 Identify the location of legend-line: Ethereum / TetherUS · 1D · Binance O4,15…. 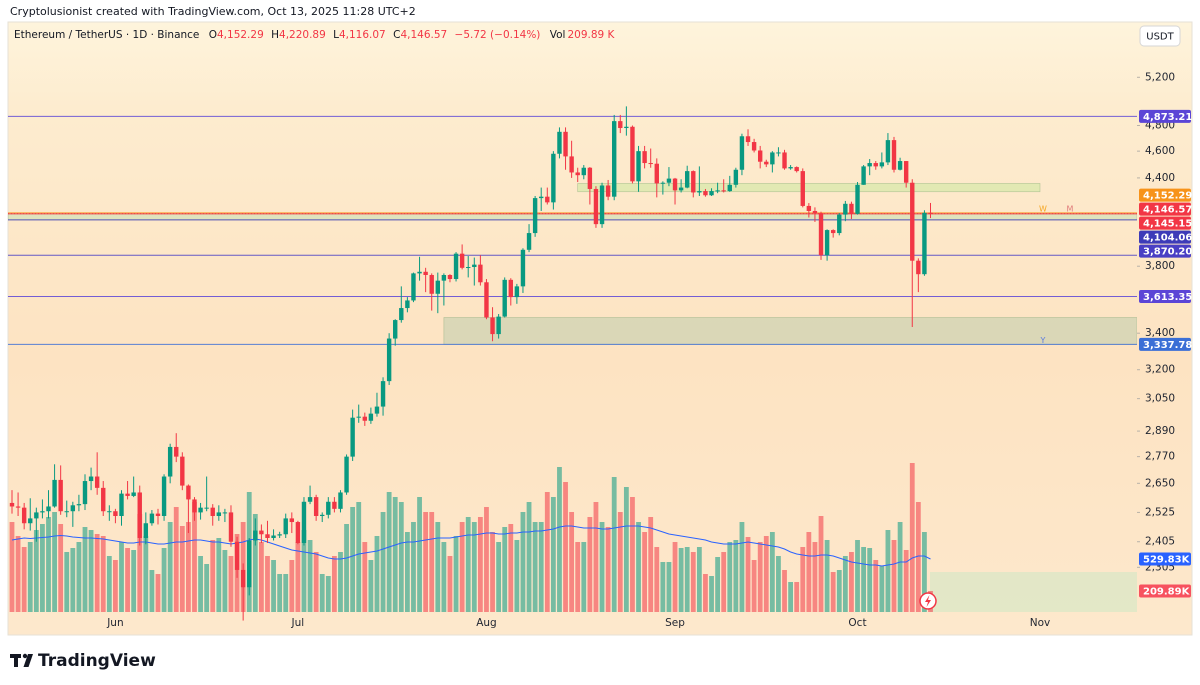
(315, 35).